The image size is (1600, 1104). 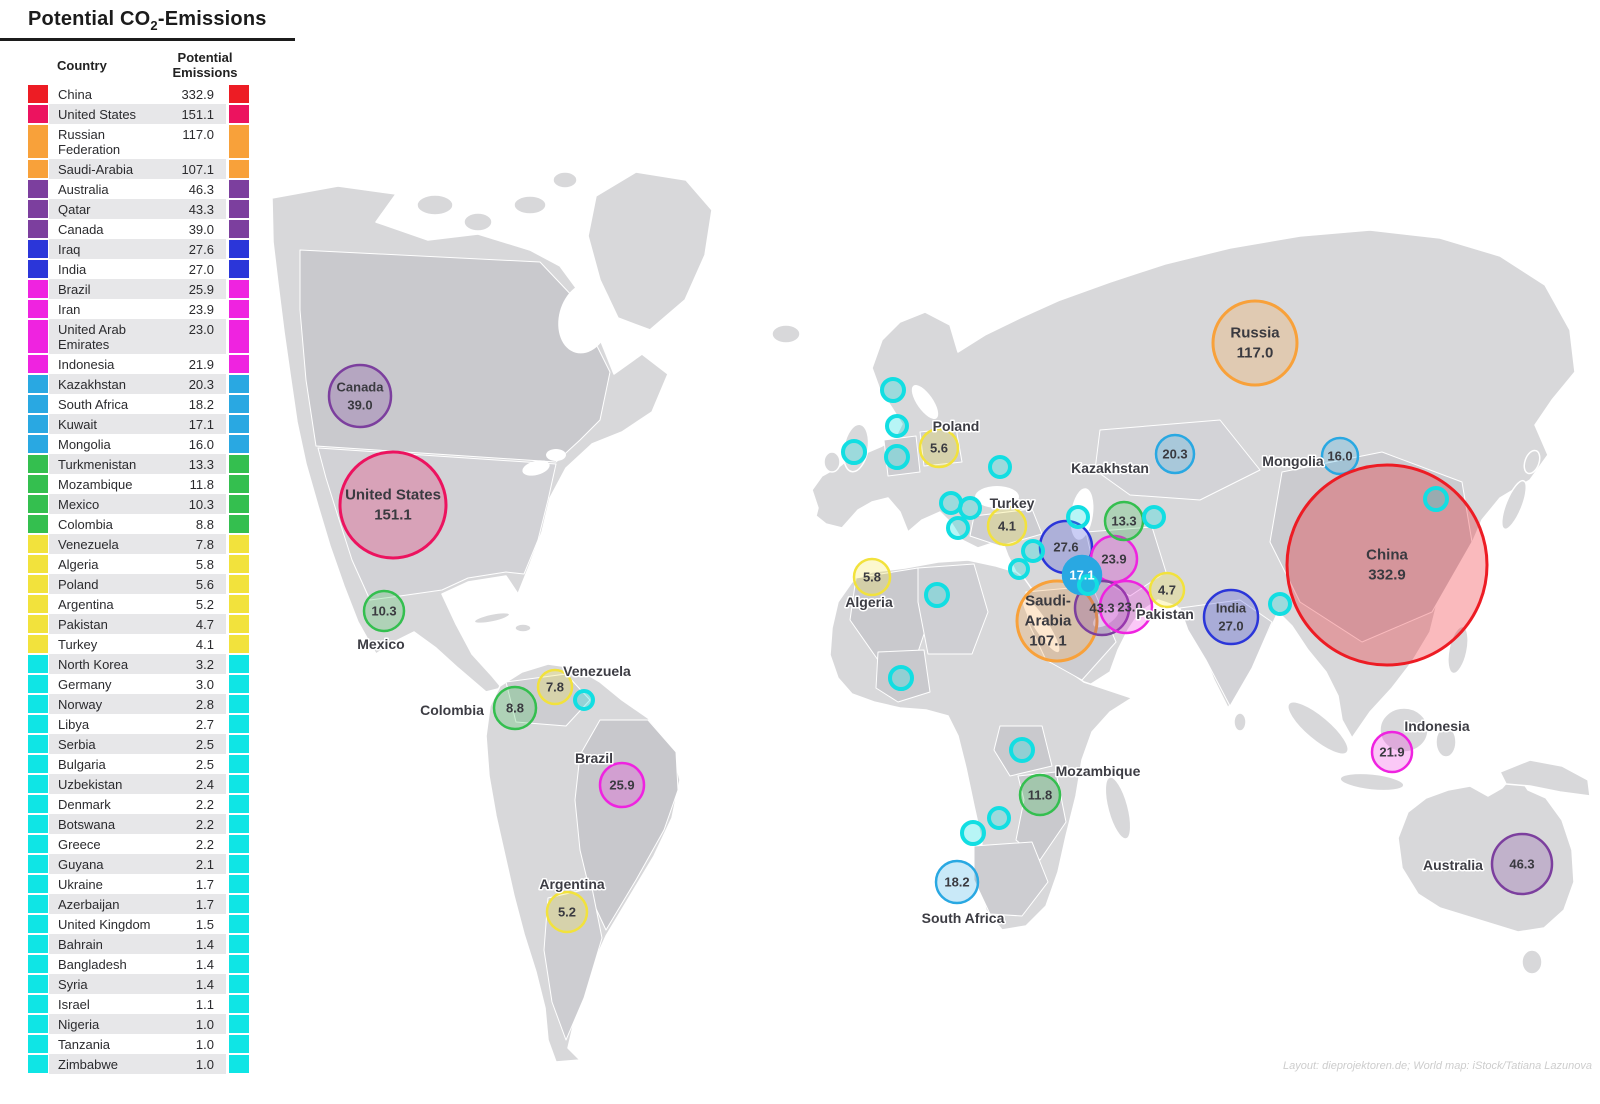 What do you see at coordinates (201, 309) in the screenshot?
I see `row-value: 23.9` at bounding box center [201, 309].